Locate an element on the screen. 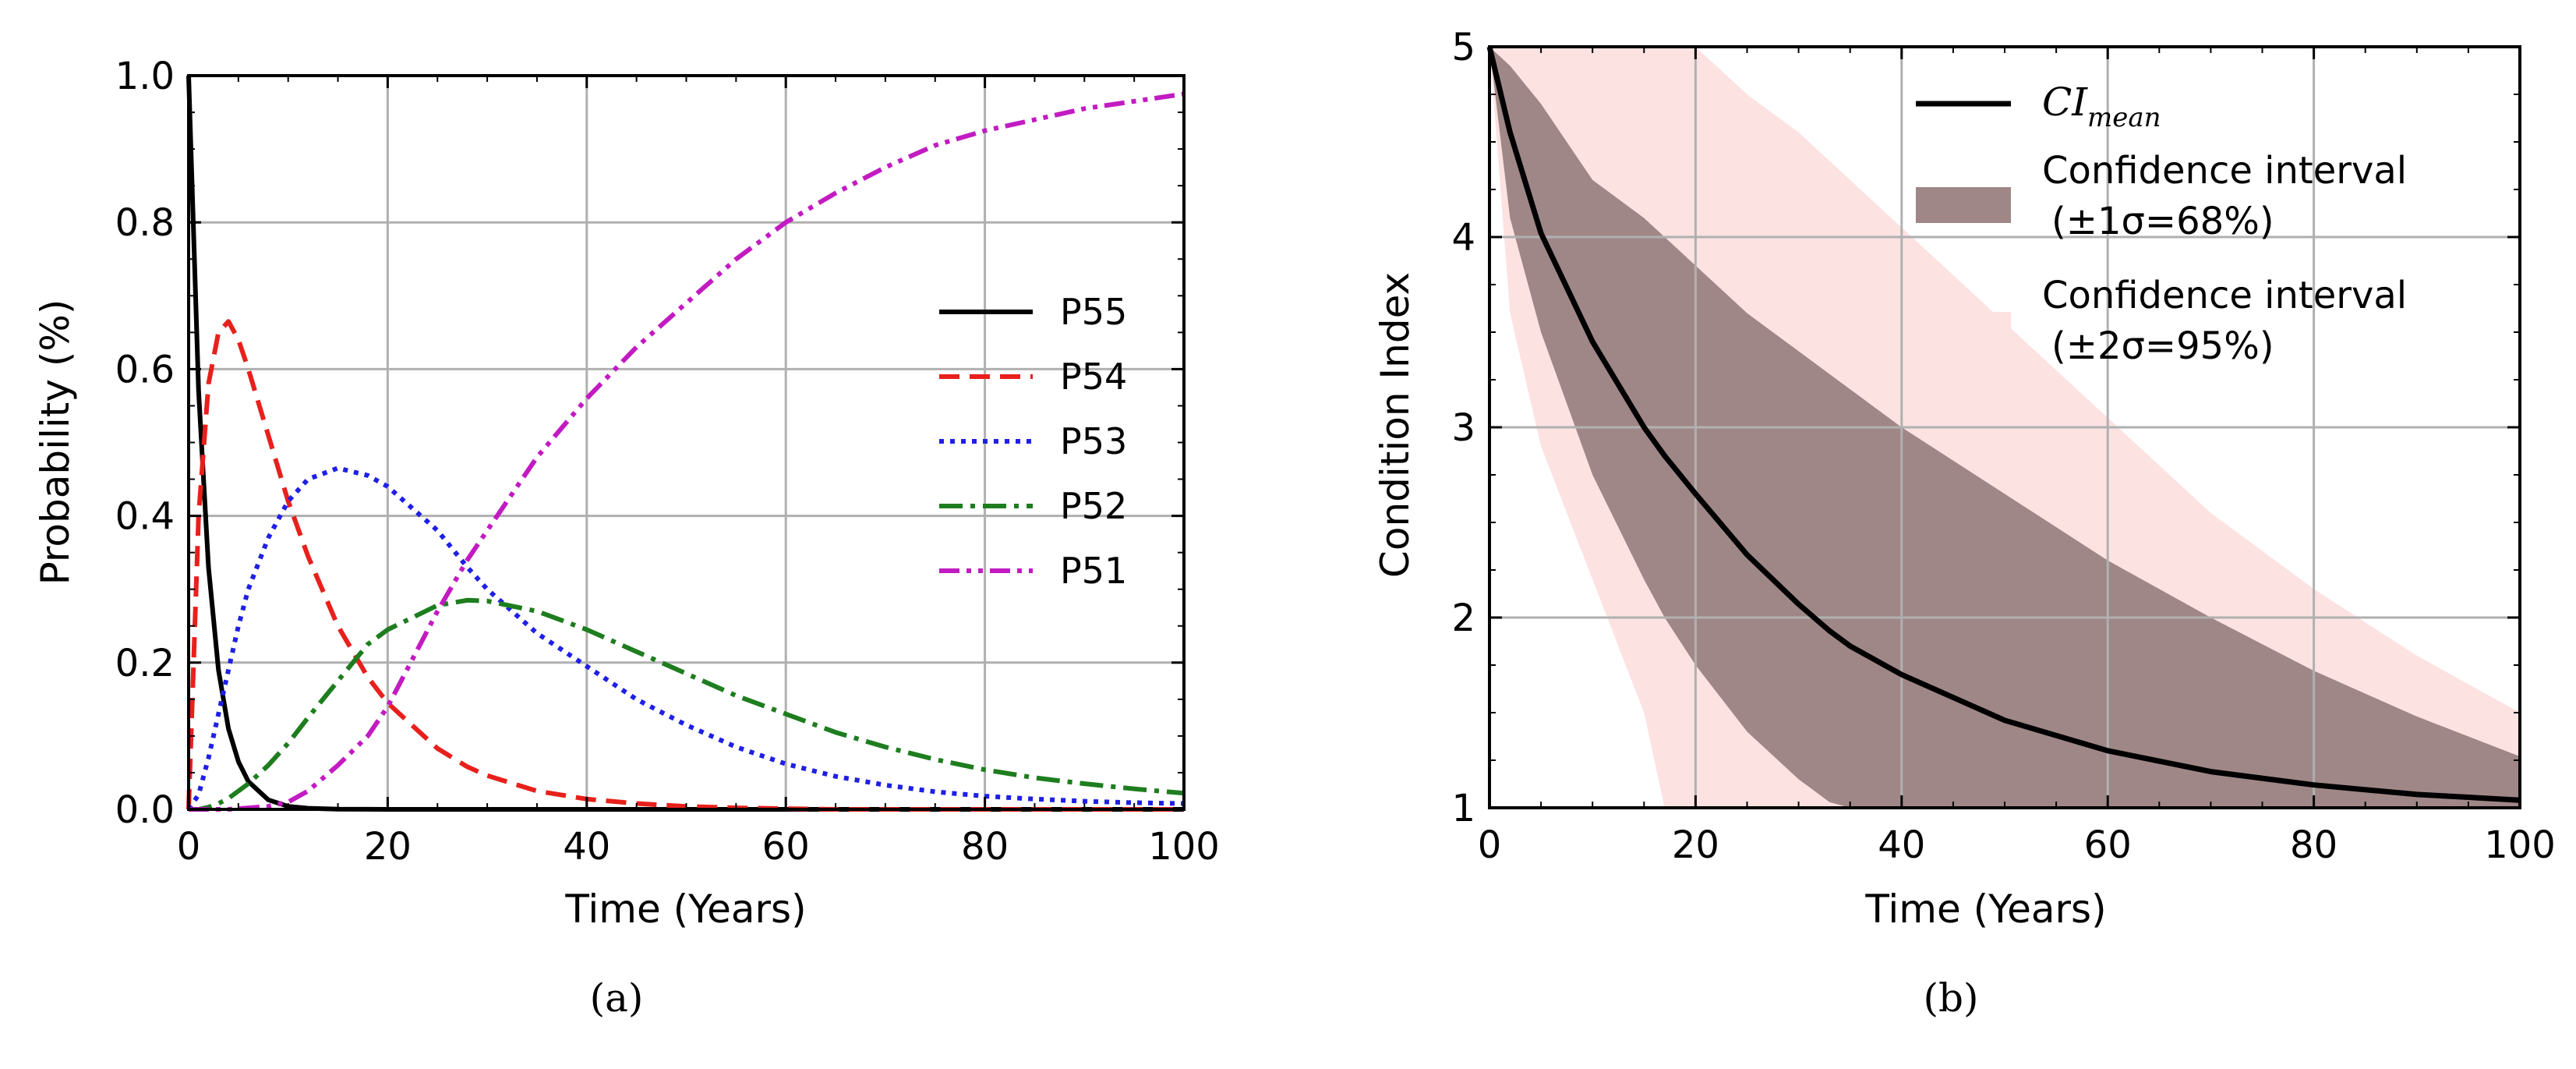  a-legend-item-p52: P52 is located at coordinates (1033, 506).